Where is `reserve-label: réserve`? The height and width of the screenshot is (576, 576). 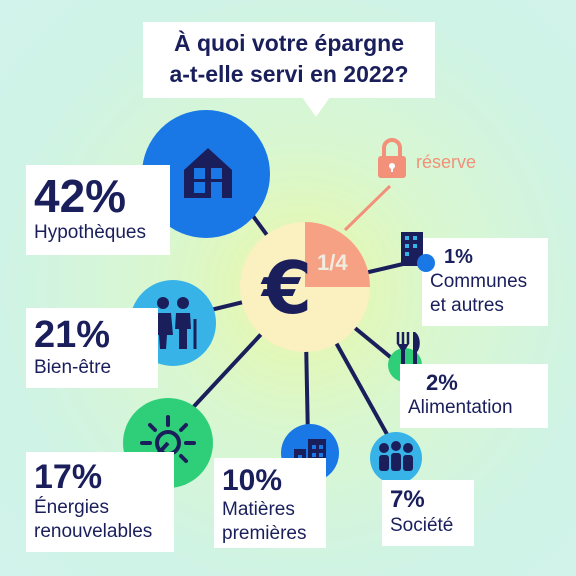
reserve-label: réserve is located at coordinates (446, 162).